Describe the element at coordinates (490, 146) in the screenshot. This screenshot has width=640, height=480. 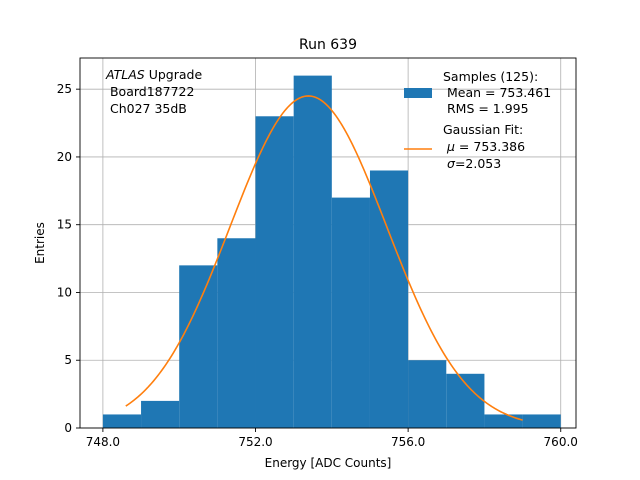
I see `legend-fit-mu-value: = 753.386` at that location.